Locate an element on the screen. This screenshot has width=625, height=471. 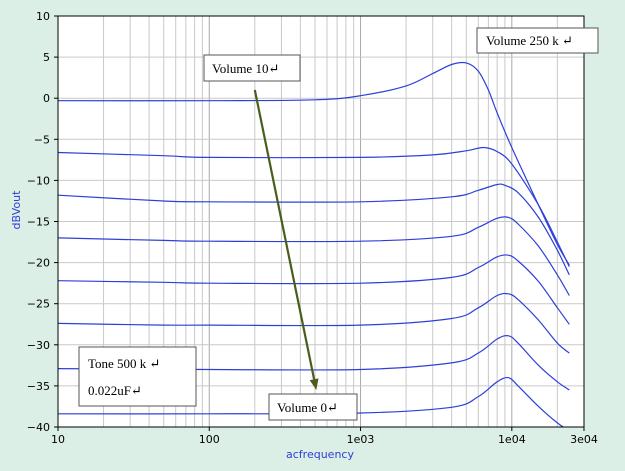
svg-text: Tone 500 k ↵ is located at coordinates (124, 363).